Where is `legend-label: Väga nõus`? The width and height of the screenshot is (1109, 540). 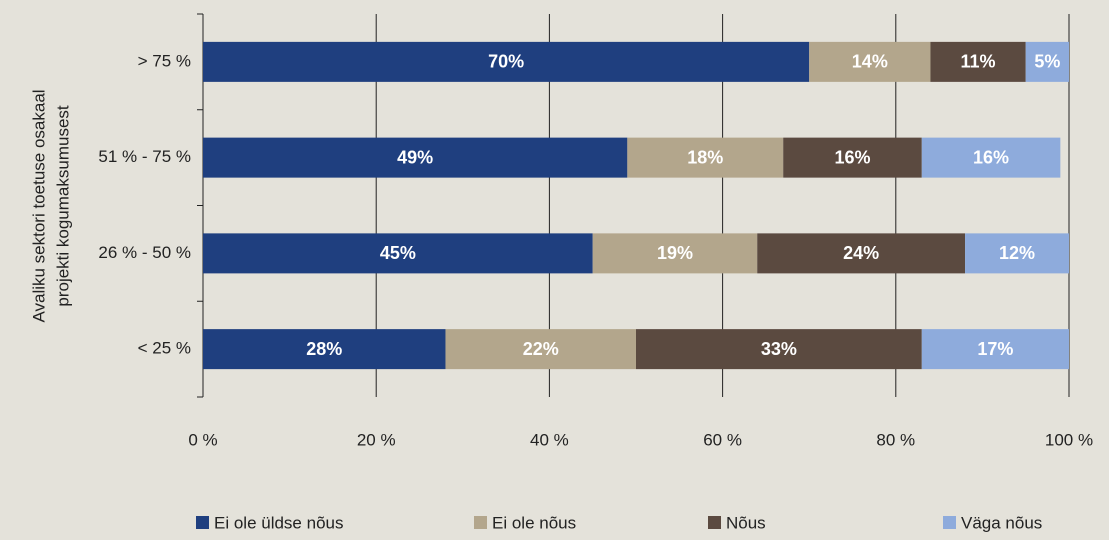 legend-label: Väga nõus is located at coordinates (1001, 522).